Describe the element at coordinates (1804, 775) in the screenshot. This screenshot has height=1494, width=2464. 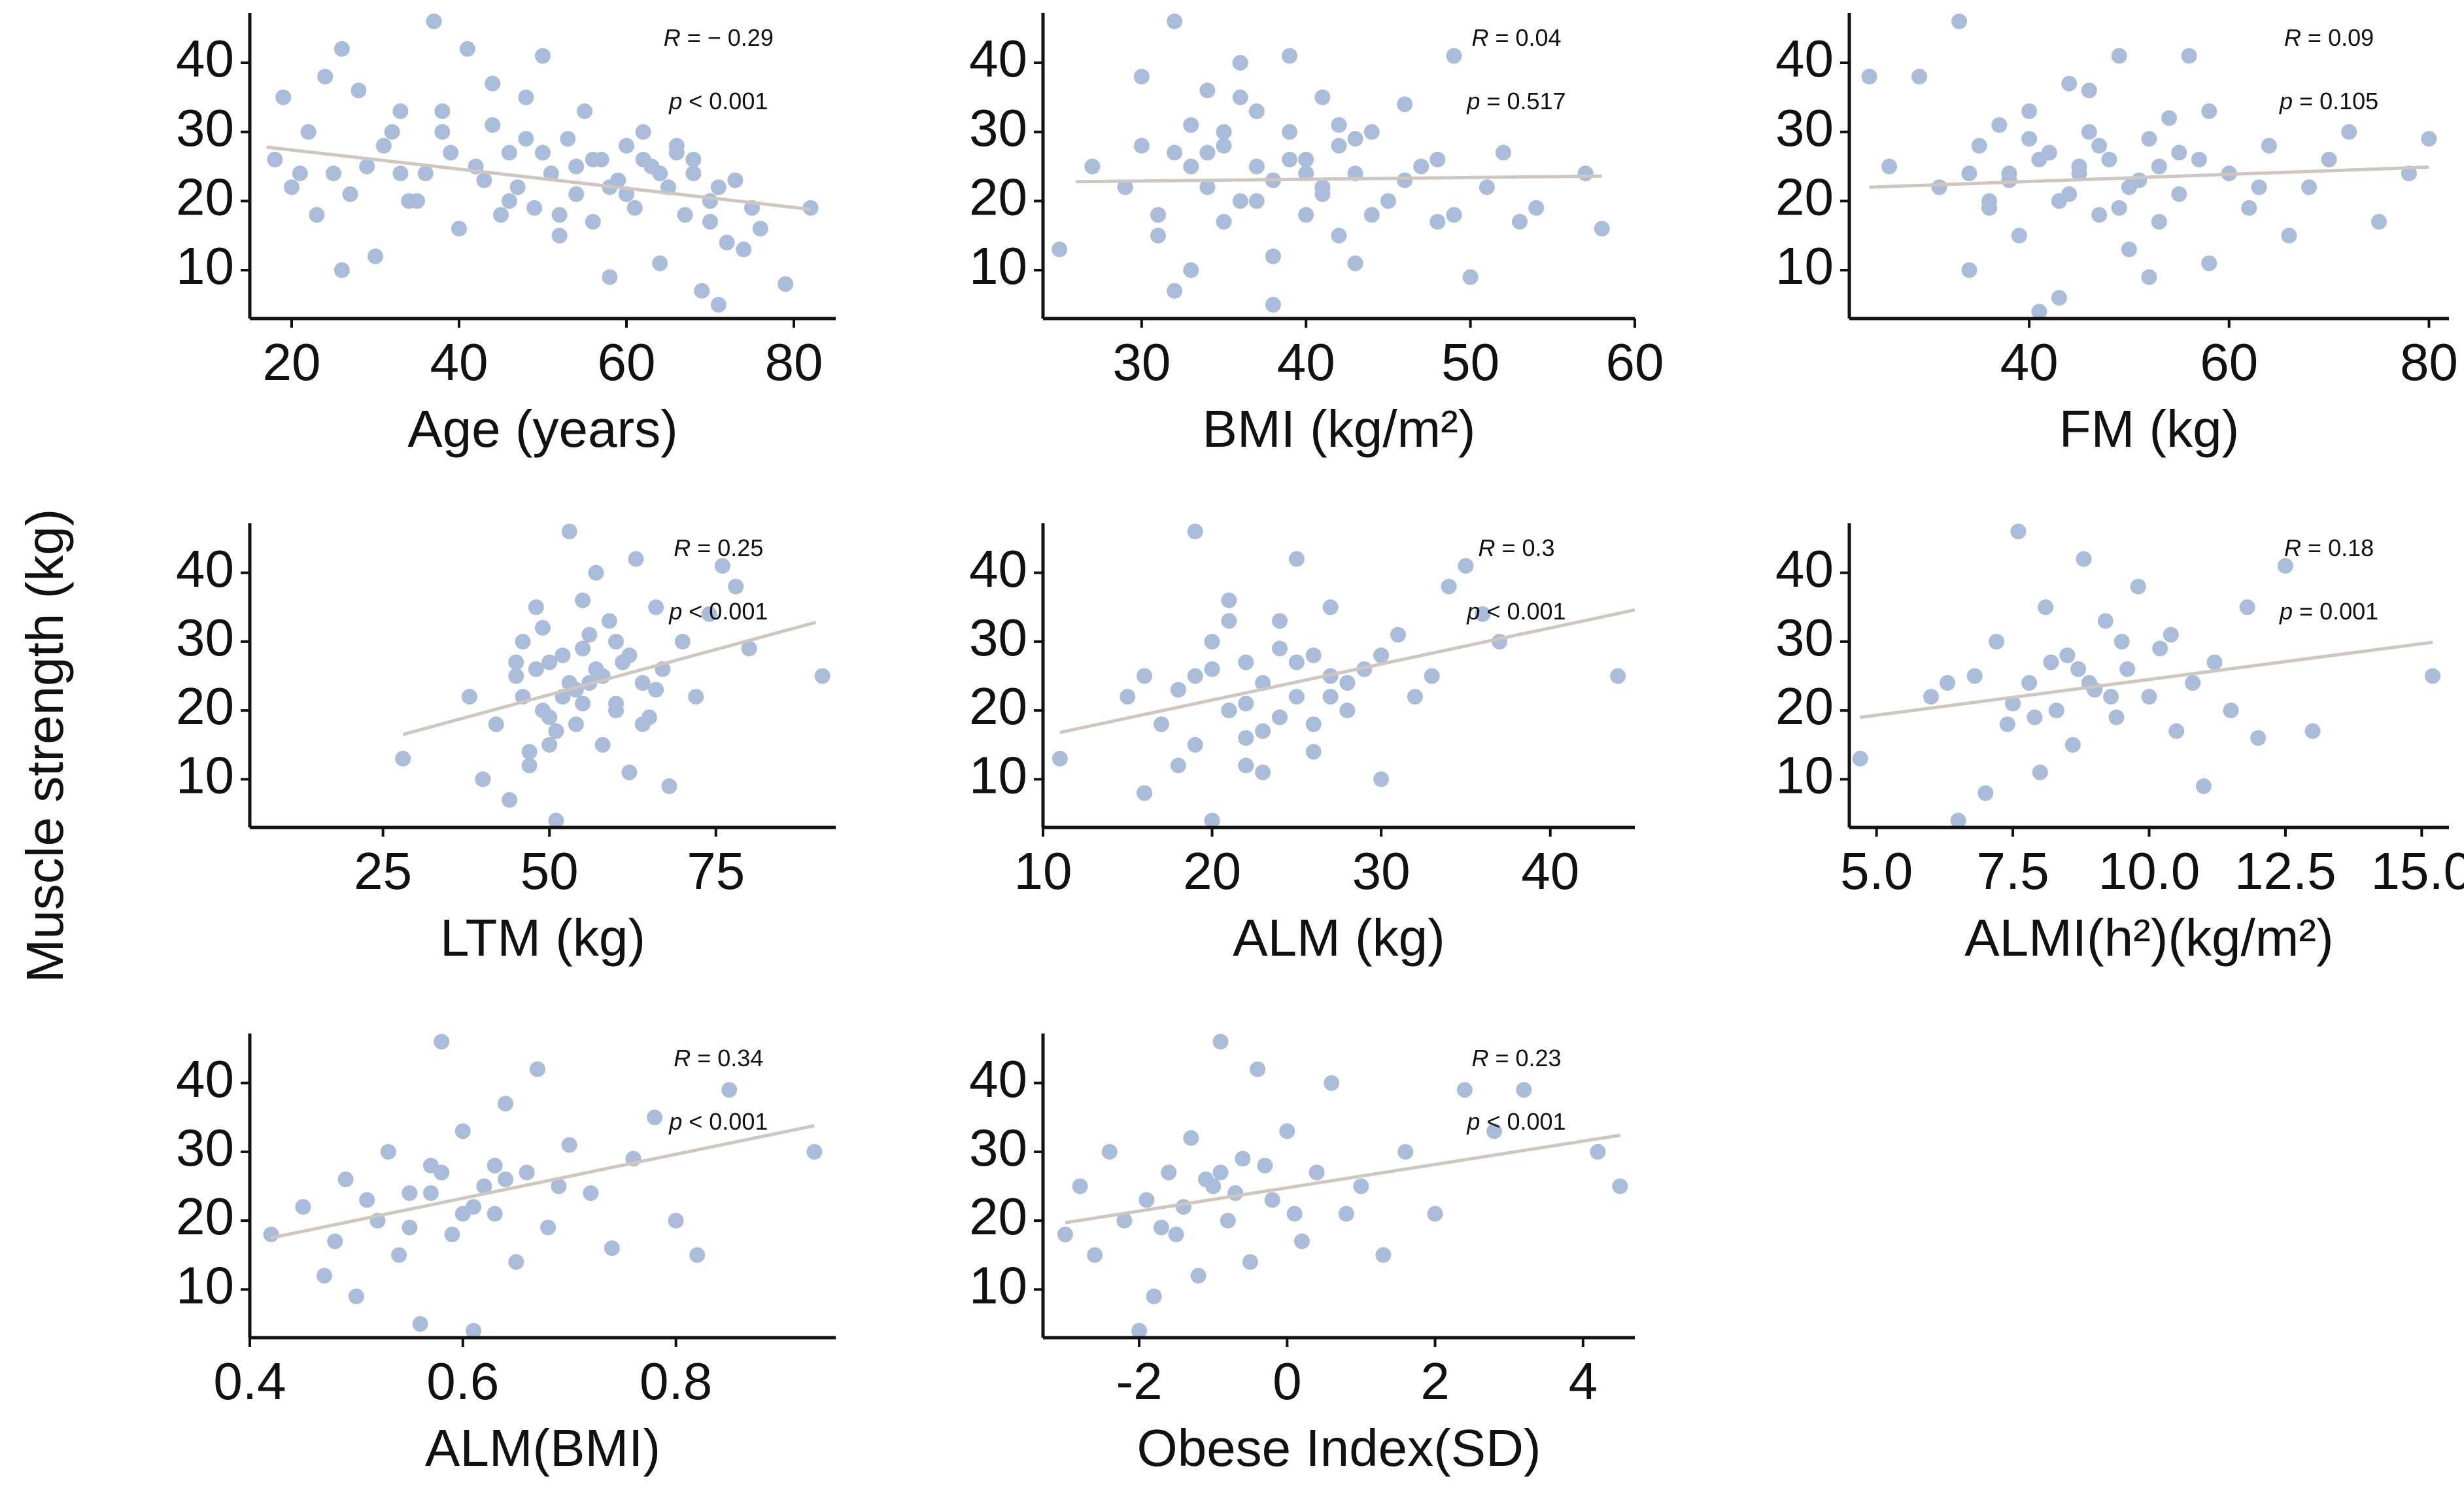
I see `y-tick-label: 10` at that location.